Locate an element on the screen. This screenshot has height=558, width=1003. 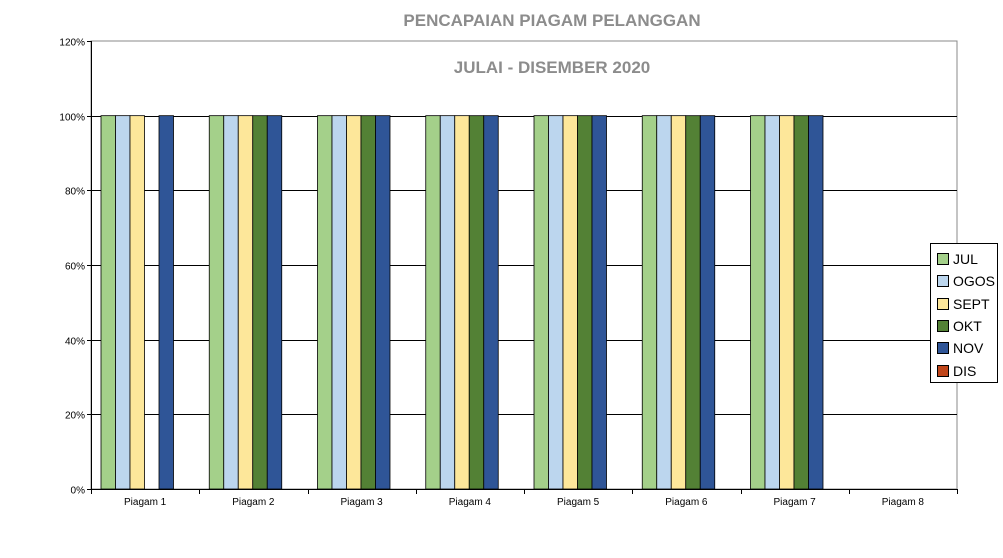
legend-item: OKT is located at coordinates (964, 326).